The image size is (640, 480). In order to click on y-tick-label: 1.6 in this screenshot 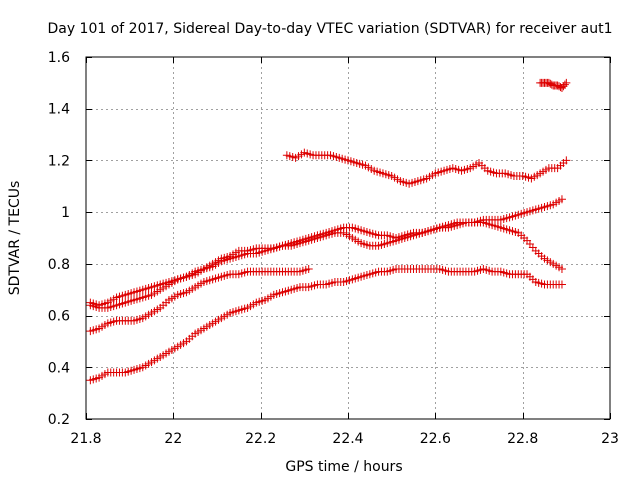, I will do `click(59, 58)`.